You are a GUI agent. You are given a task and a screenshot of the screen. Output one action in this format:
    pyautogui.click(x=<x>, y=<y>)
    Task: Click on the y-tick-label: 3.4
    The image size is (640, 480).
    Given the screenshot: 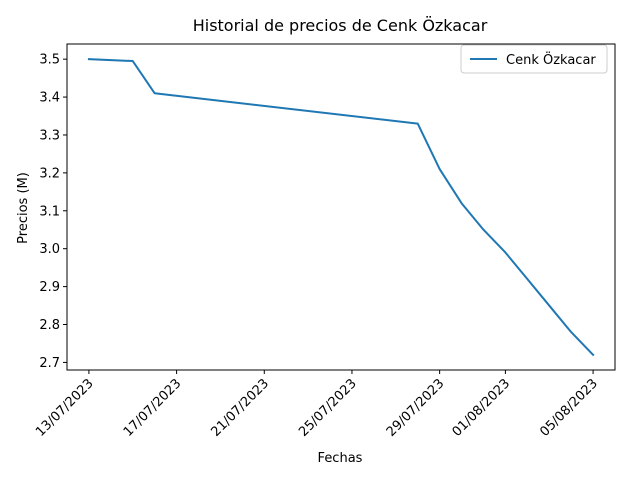 What is the action you would take?
    pyautogui.click(x=49, y=98)
    